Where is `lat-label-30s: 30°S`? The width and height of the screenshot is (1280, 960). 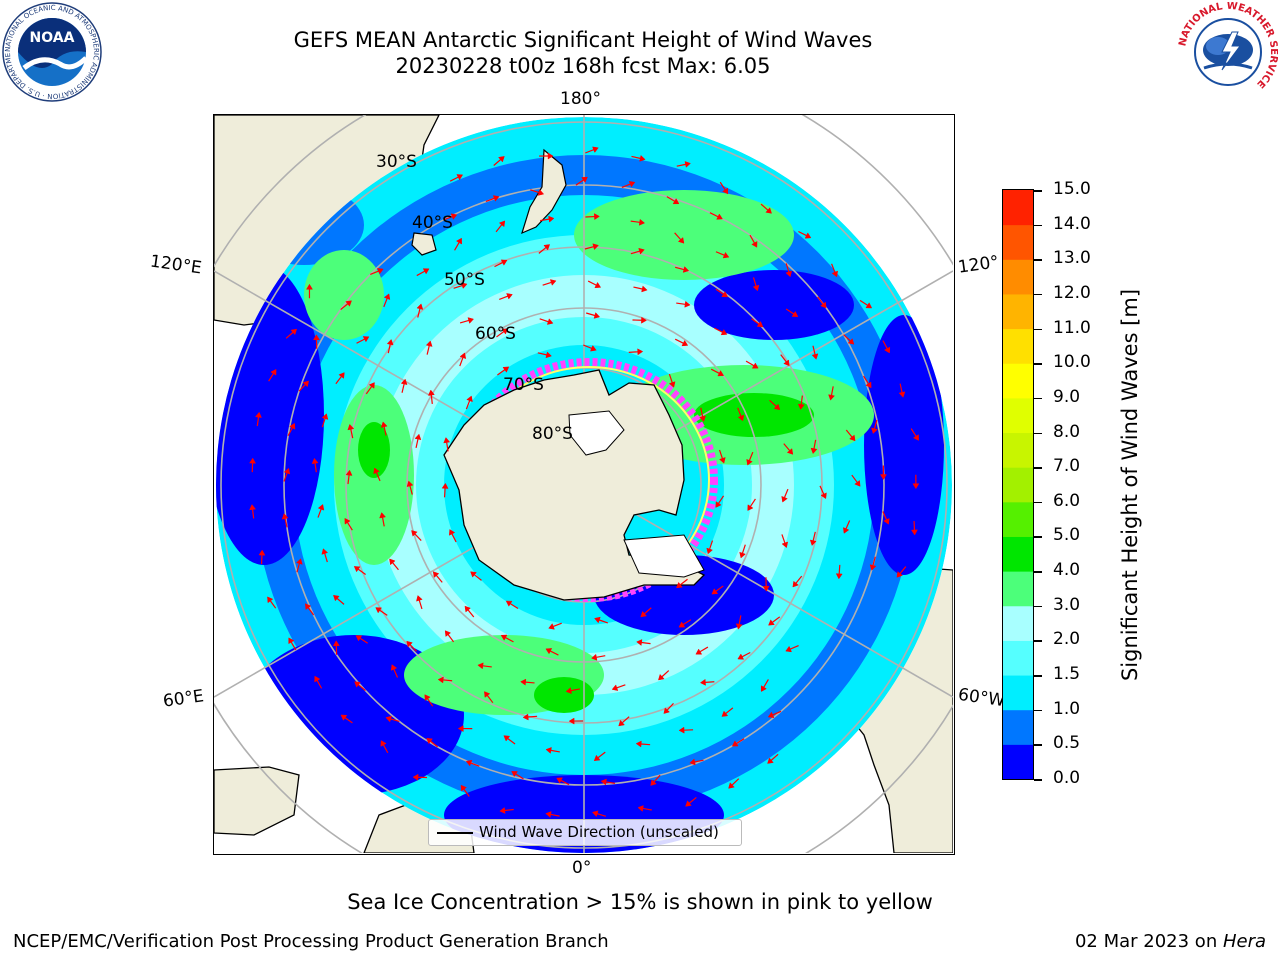 lat-label-30s: 30°S is located at coordinates (396, 162).